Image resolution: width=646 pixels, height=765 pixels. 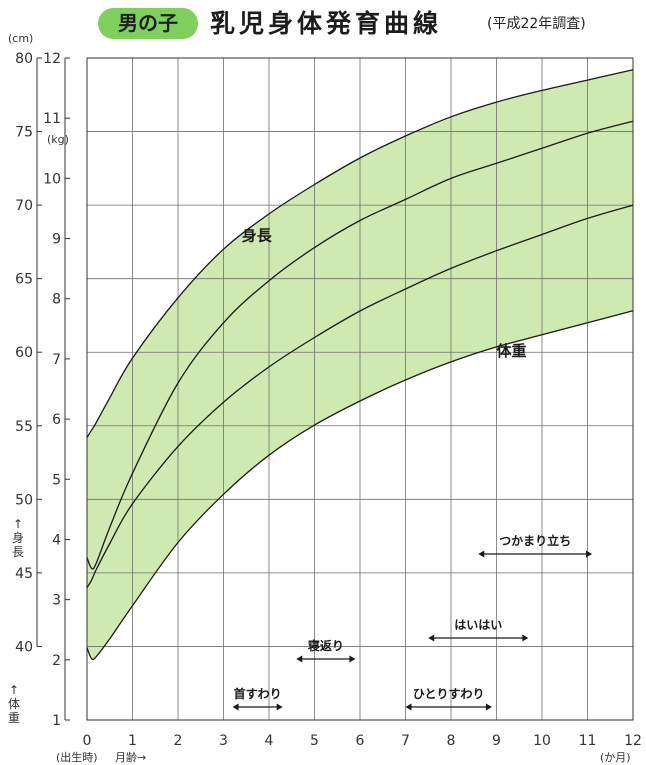 I want to click on left-axis-label: 身, so click(x=18, y=537).